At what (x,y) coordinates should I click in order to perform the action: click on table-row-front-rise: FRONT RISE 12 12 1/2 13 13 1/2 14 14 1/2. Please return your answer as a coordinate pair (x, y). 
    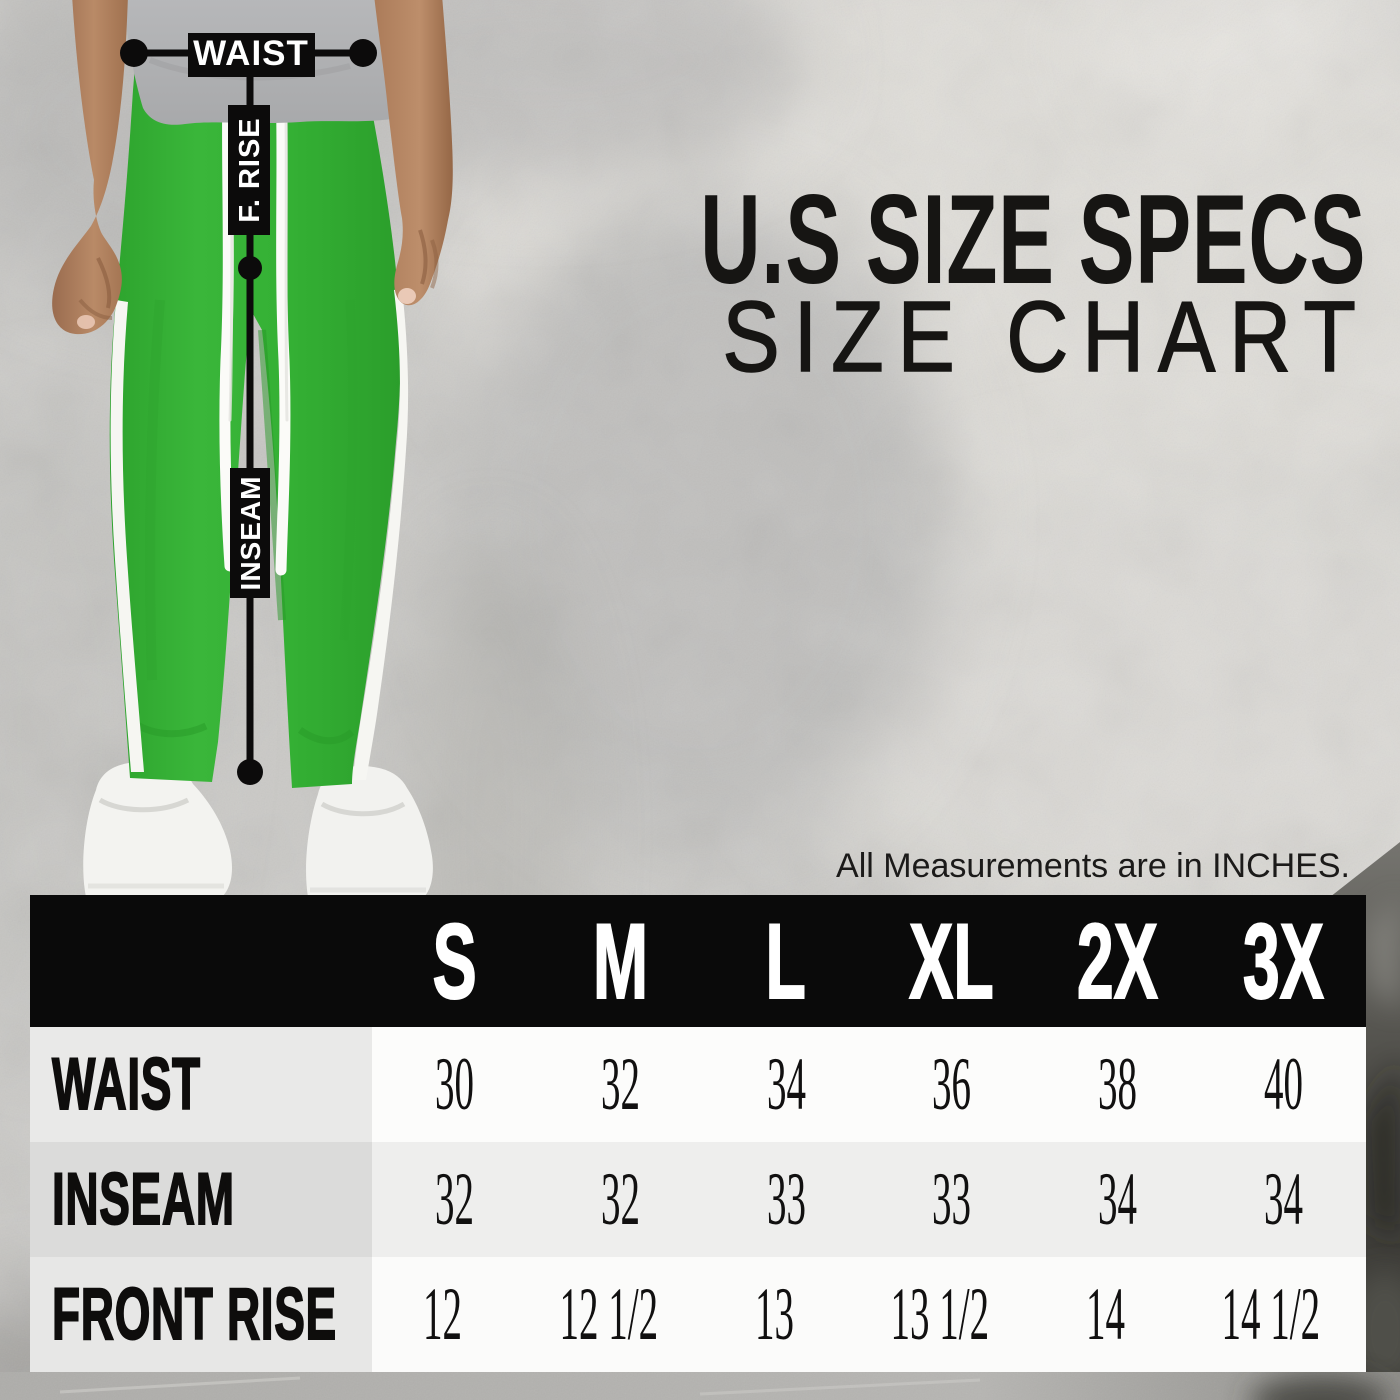
    Looking at the image, I should click on (698, 1314).